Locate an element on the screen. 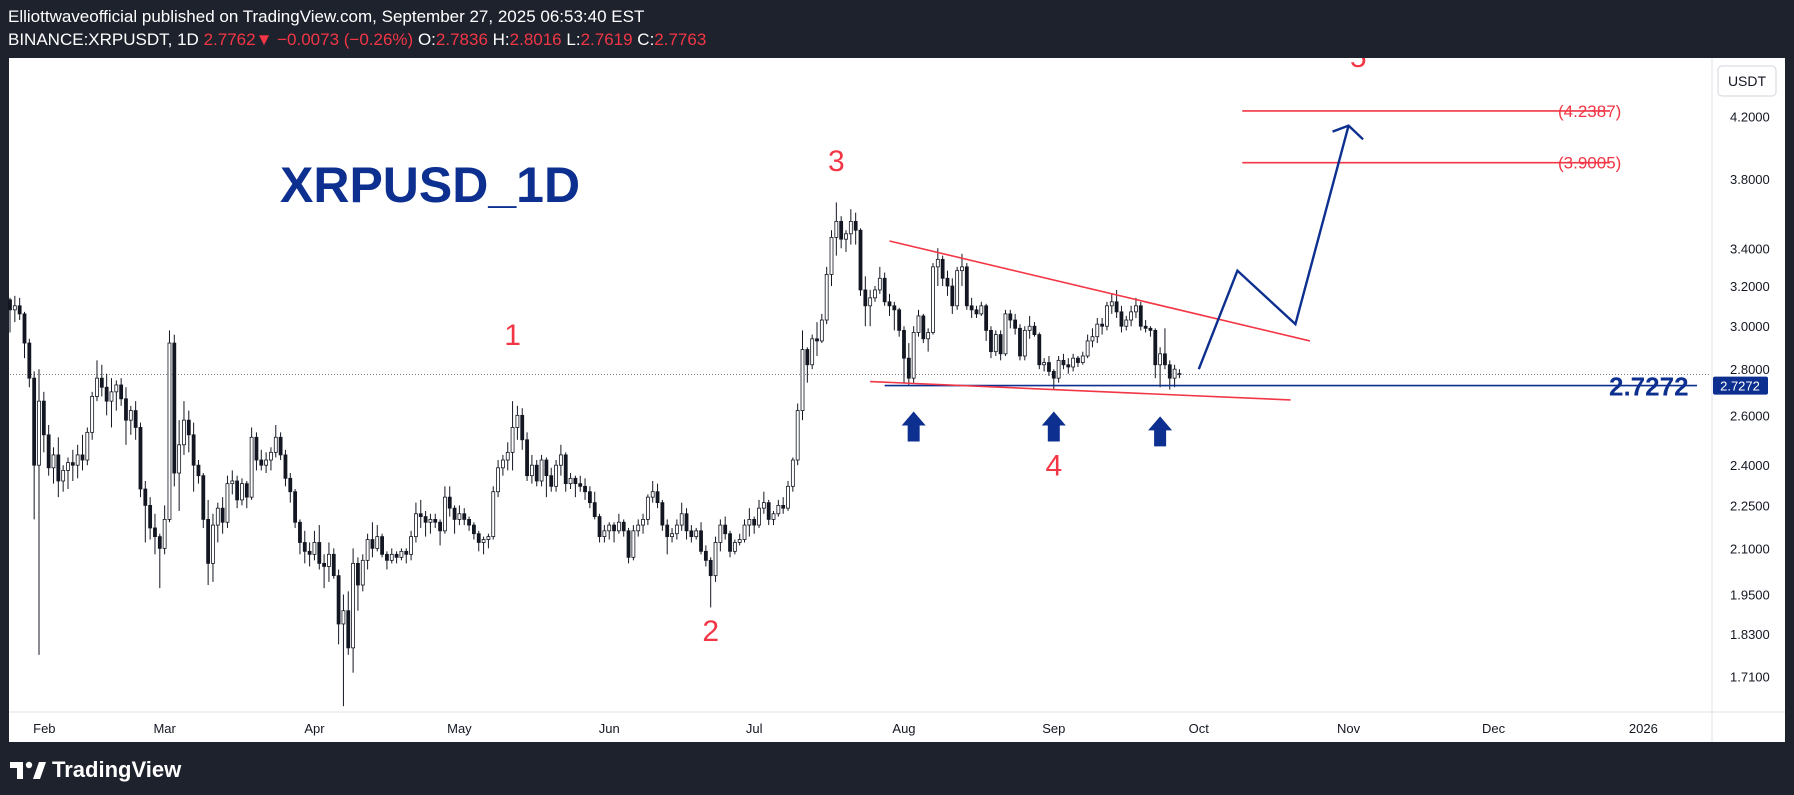 Image resolution: width=1794 pixels, height=795 pixels. interval-label: 1D is located at coordinates (188, 39).